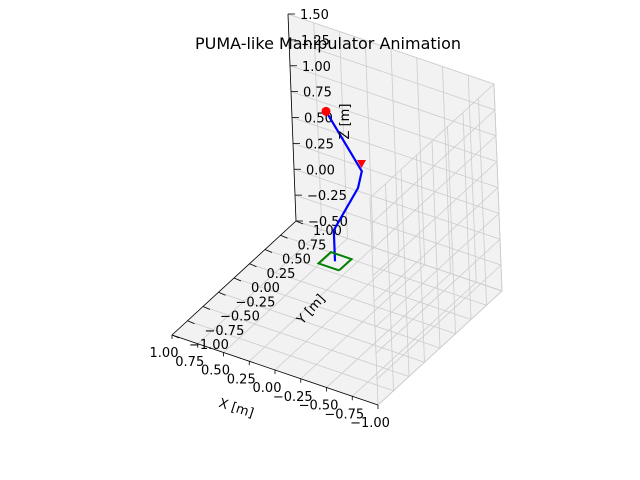 Image resolution: width=640 pixels, height=480 pixels. Describe the element at coordinates (328, 222) in the screenshot. I see `z-tick-label: −0.50` at that location.